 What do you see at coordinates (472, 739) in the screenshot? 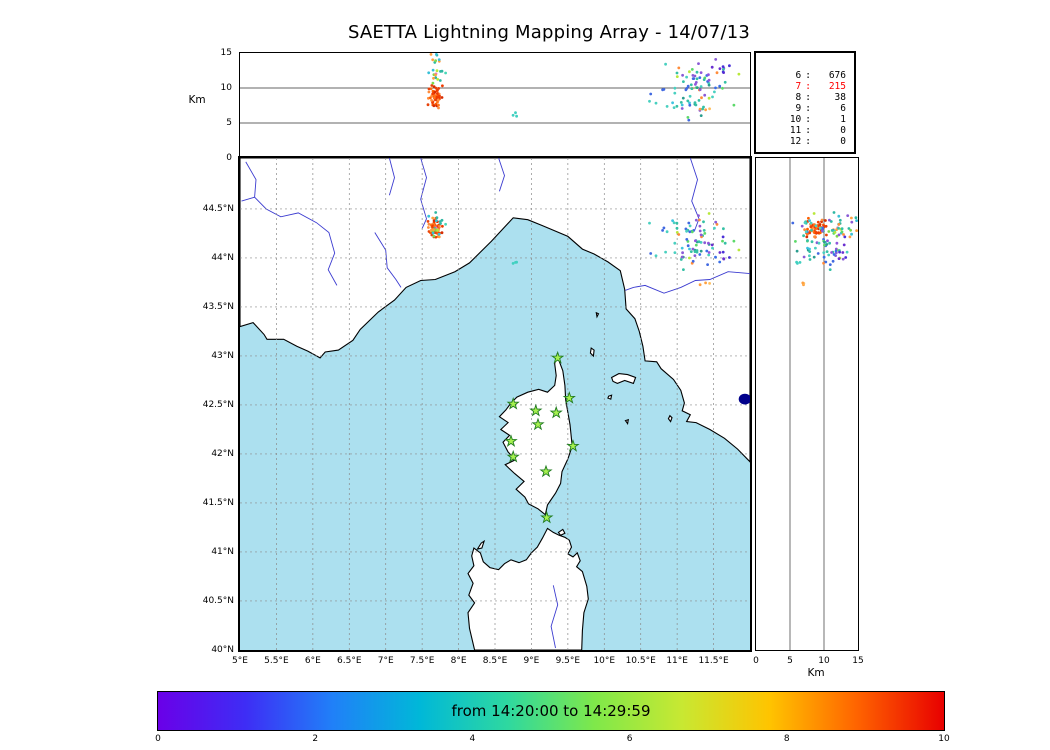
I see `colorbar-tick-label: 4` at bounding box center [472, 739].